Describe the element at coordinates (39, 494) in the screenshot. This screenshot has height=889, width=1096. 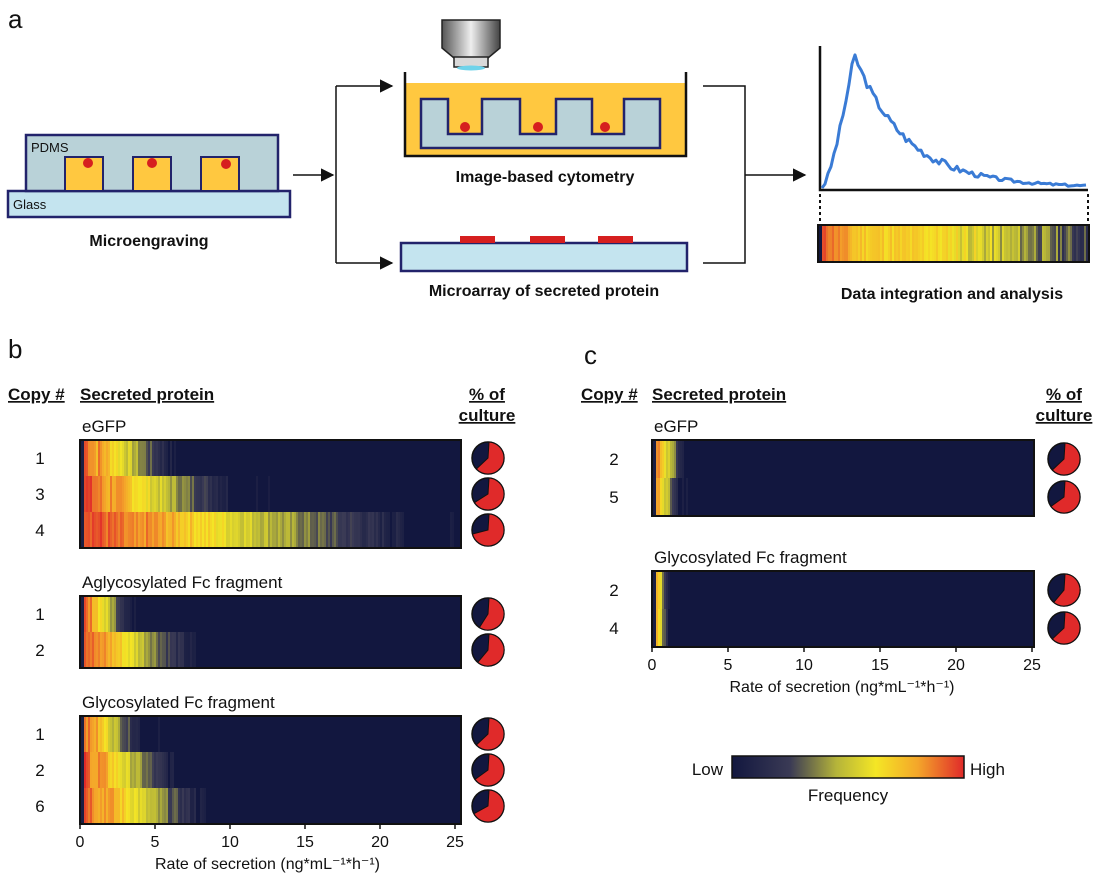
I see `copy-number: 3` at that location.